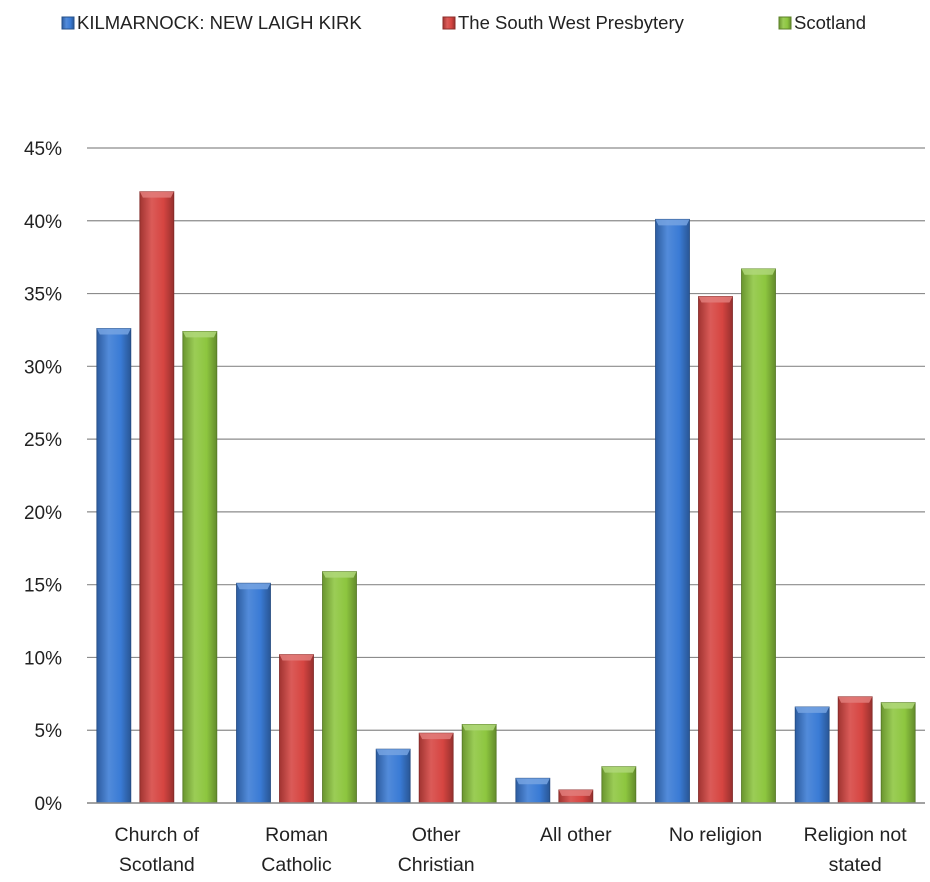  What do you see at coordinates (296, 865) in the screenshot?
I see `x-tick-label: Catholic` at bounding box center [296, 865].